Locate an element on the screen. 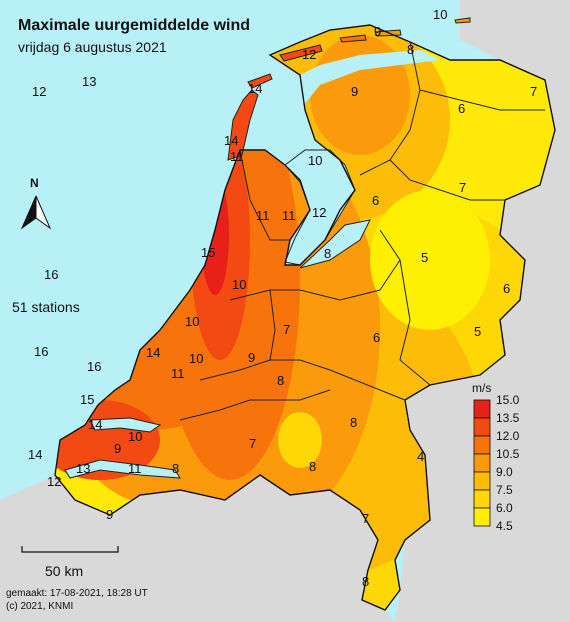  legend-swatches is located at coordinates (482, 463).